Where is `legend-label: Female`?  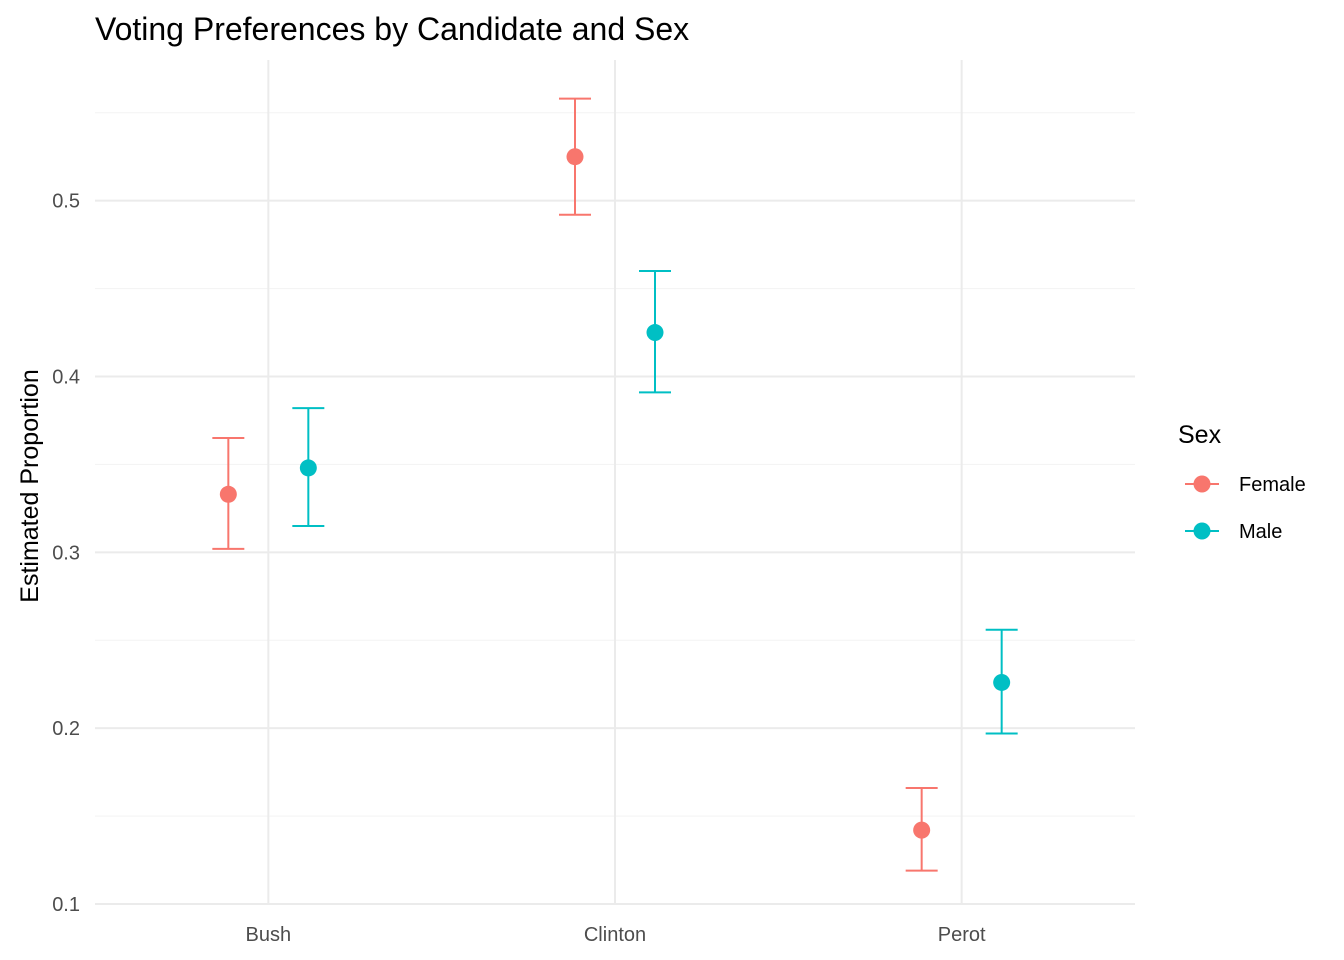 legend-label: Female is located at coordinates (1272, 485).